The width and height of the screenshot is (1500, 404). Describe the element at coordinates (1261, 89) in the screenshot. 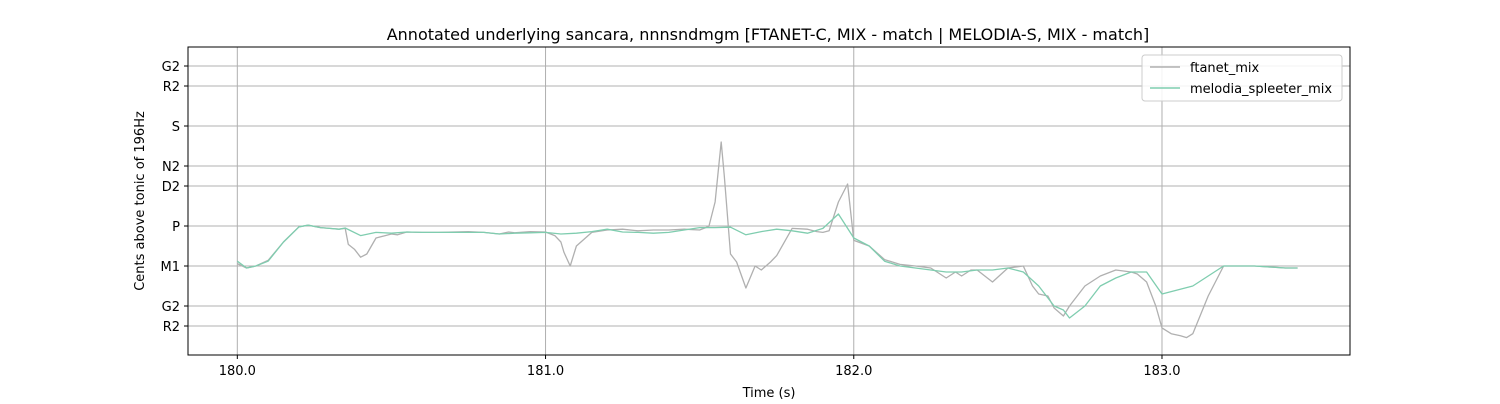

I see `legend-label-melodia-spleeter-mix: melodia_spleeter_mix` at that location.